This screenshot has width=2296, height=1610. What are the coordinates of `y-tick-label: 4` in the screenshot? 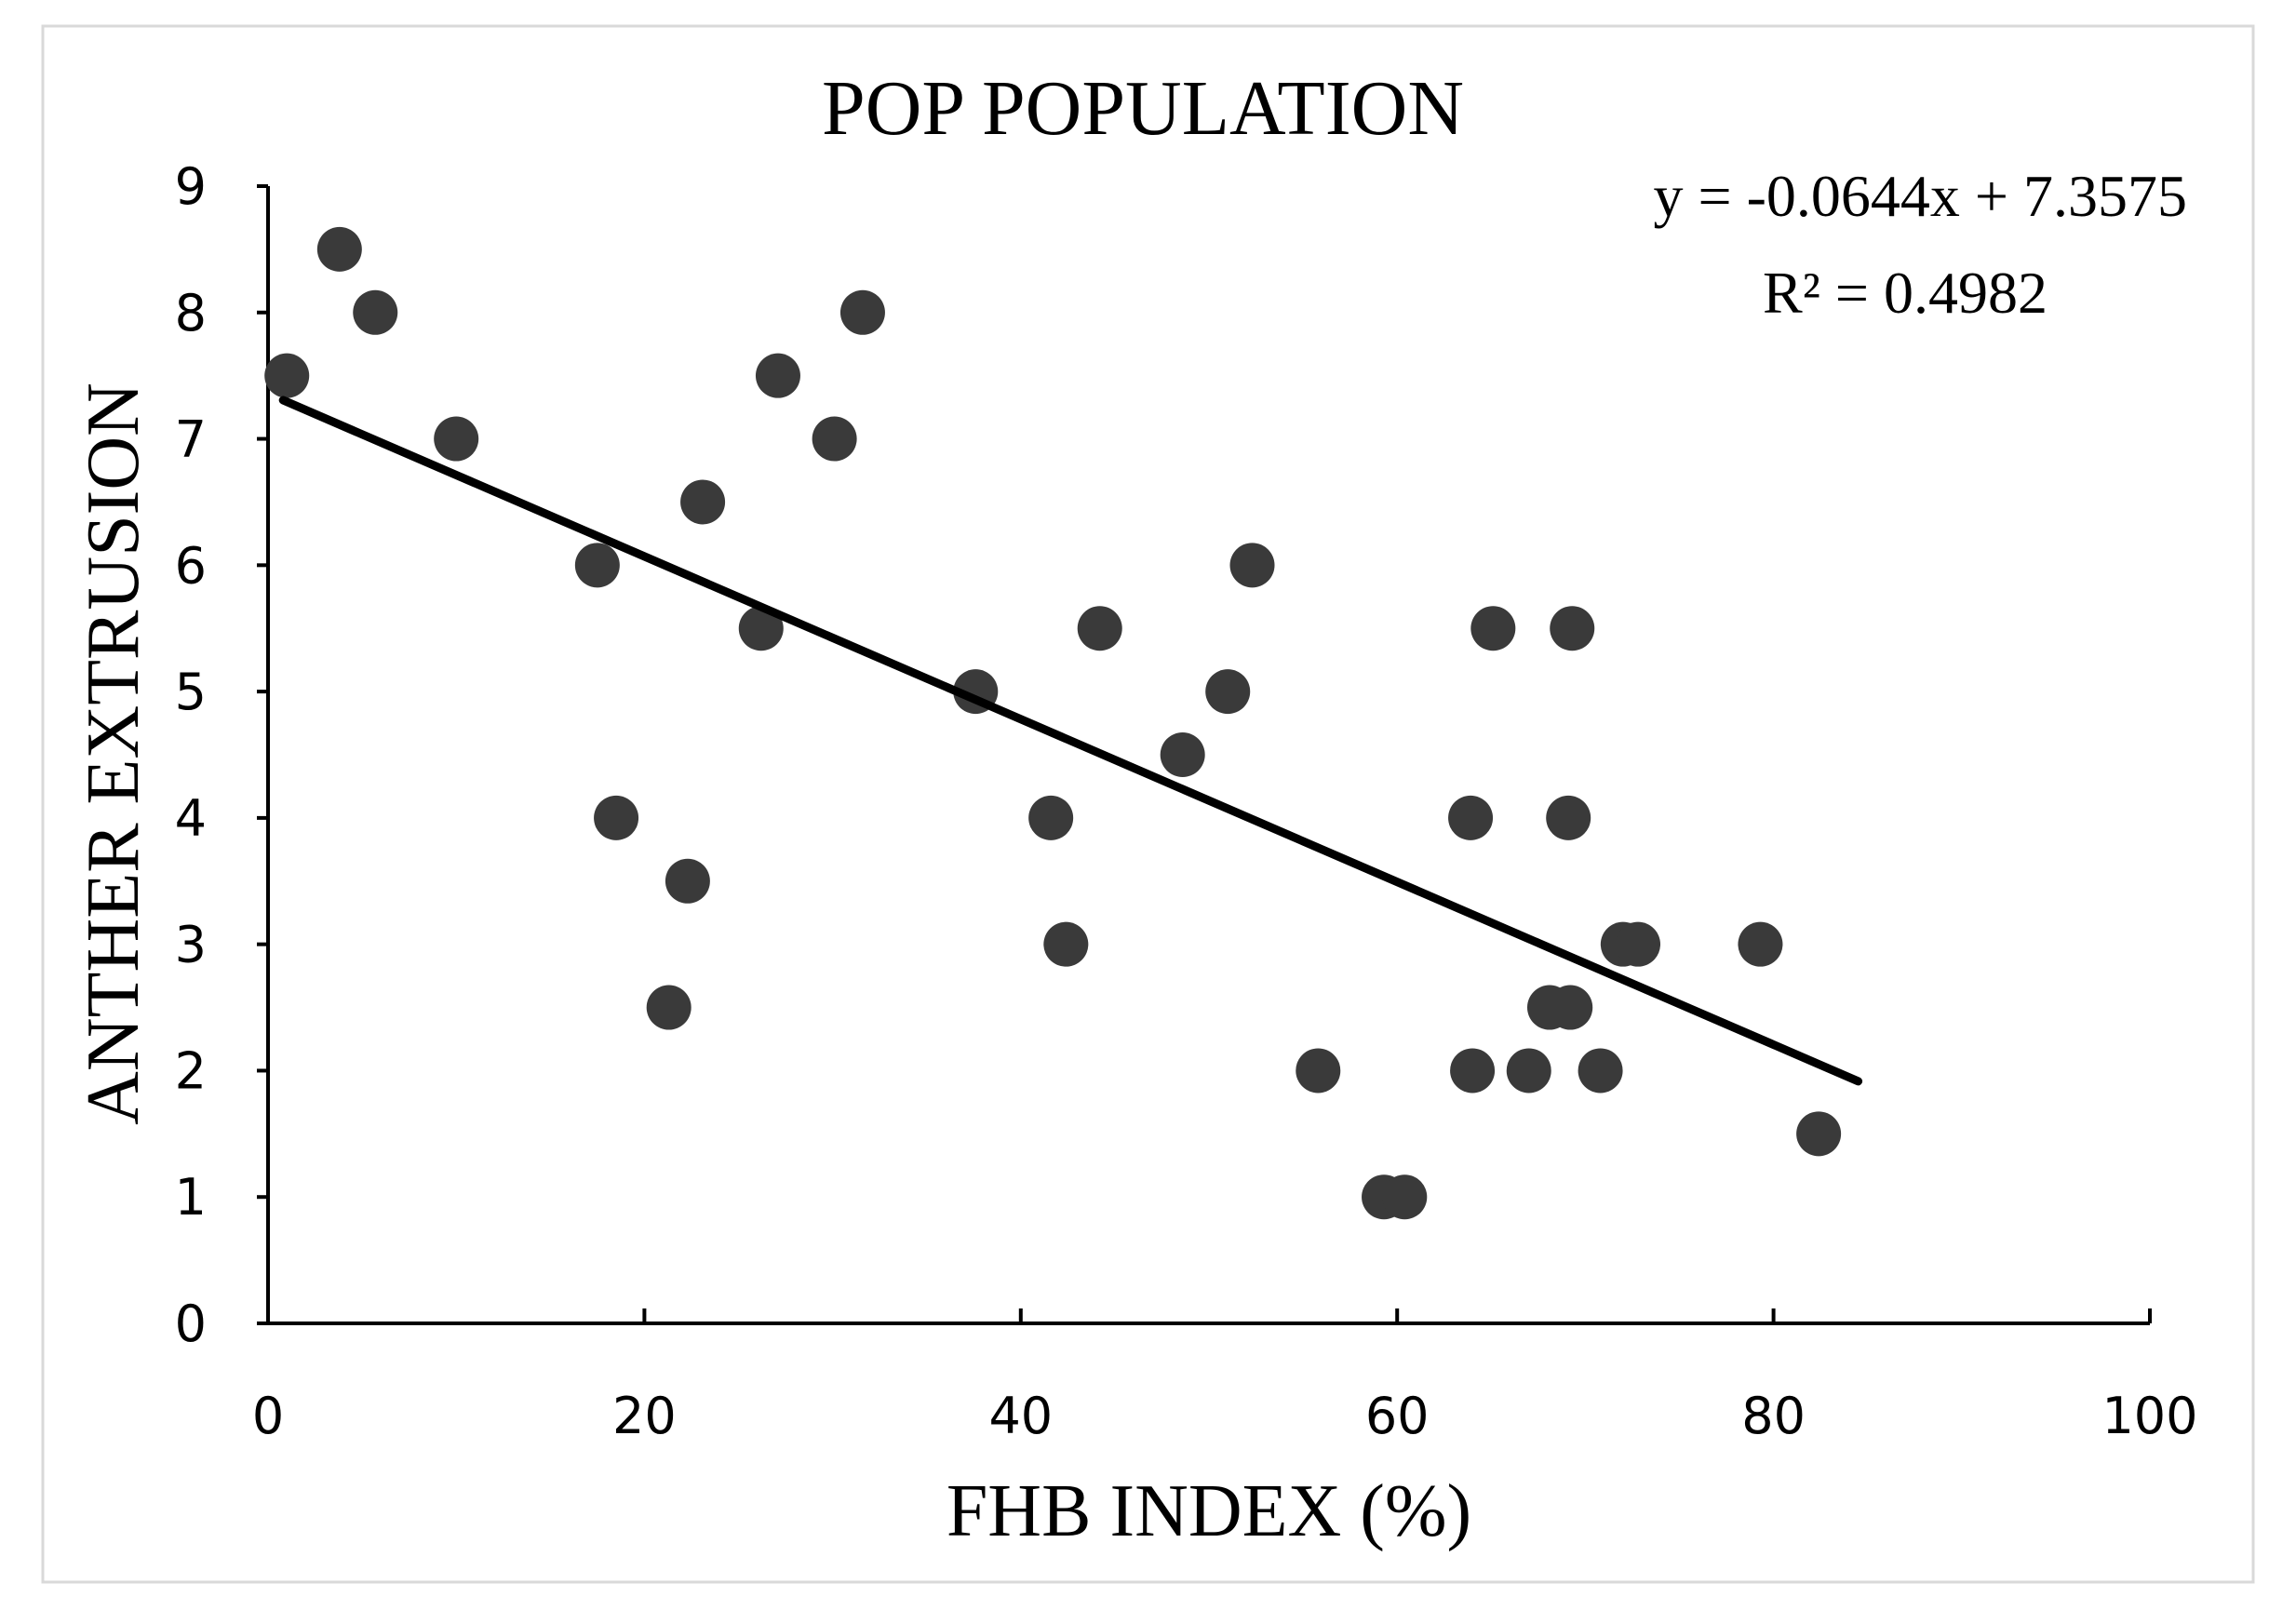 It's located at (191, 818).